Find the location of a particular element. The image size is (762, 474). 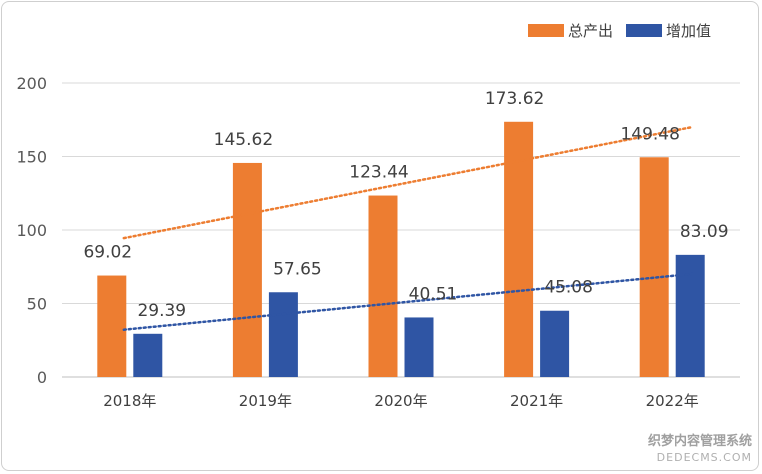

data-label: 123.44 is located at coordinates (378, 173).